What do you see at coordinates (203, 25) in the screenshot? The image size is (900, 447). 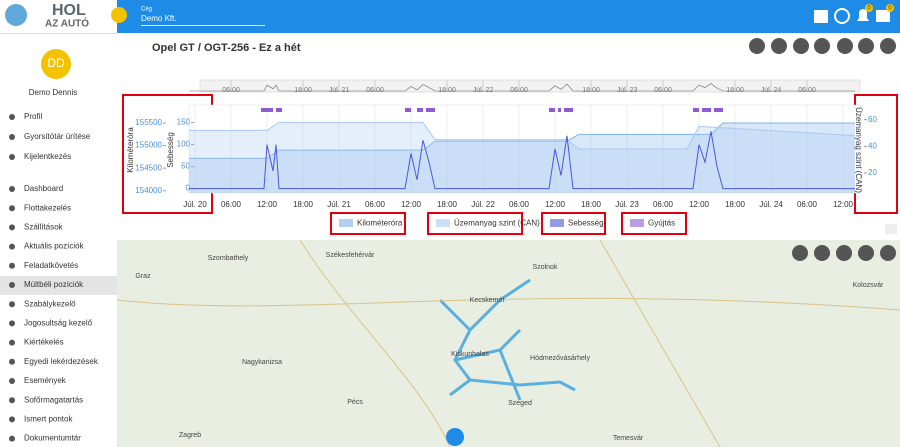 I see `input-underline` at bounding box center [203, 25].